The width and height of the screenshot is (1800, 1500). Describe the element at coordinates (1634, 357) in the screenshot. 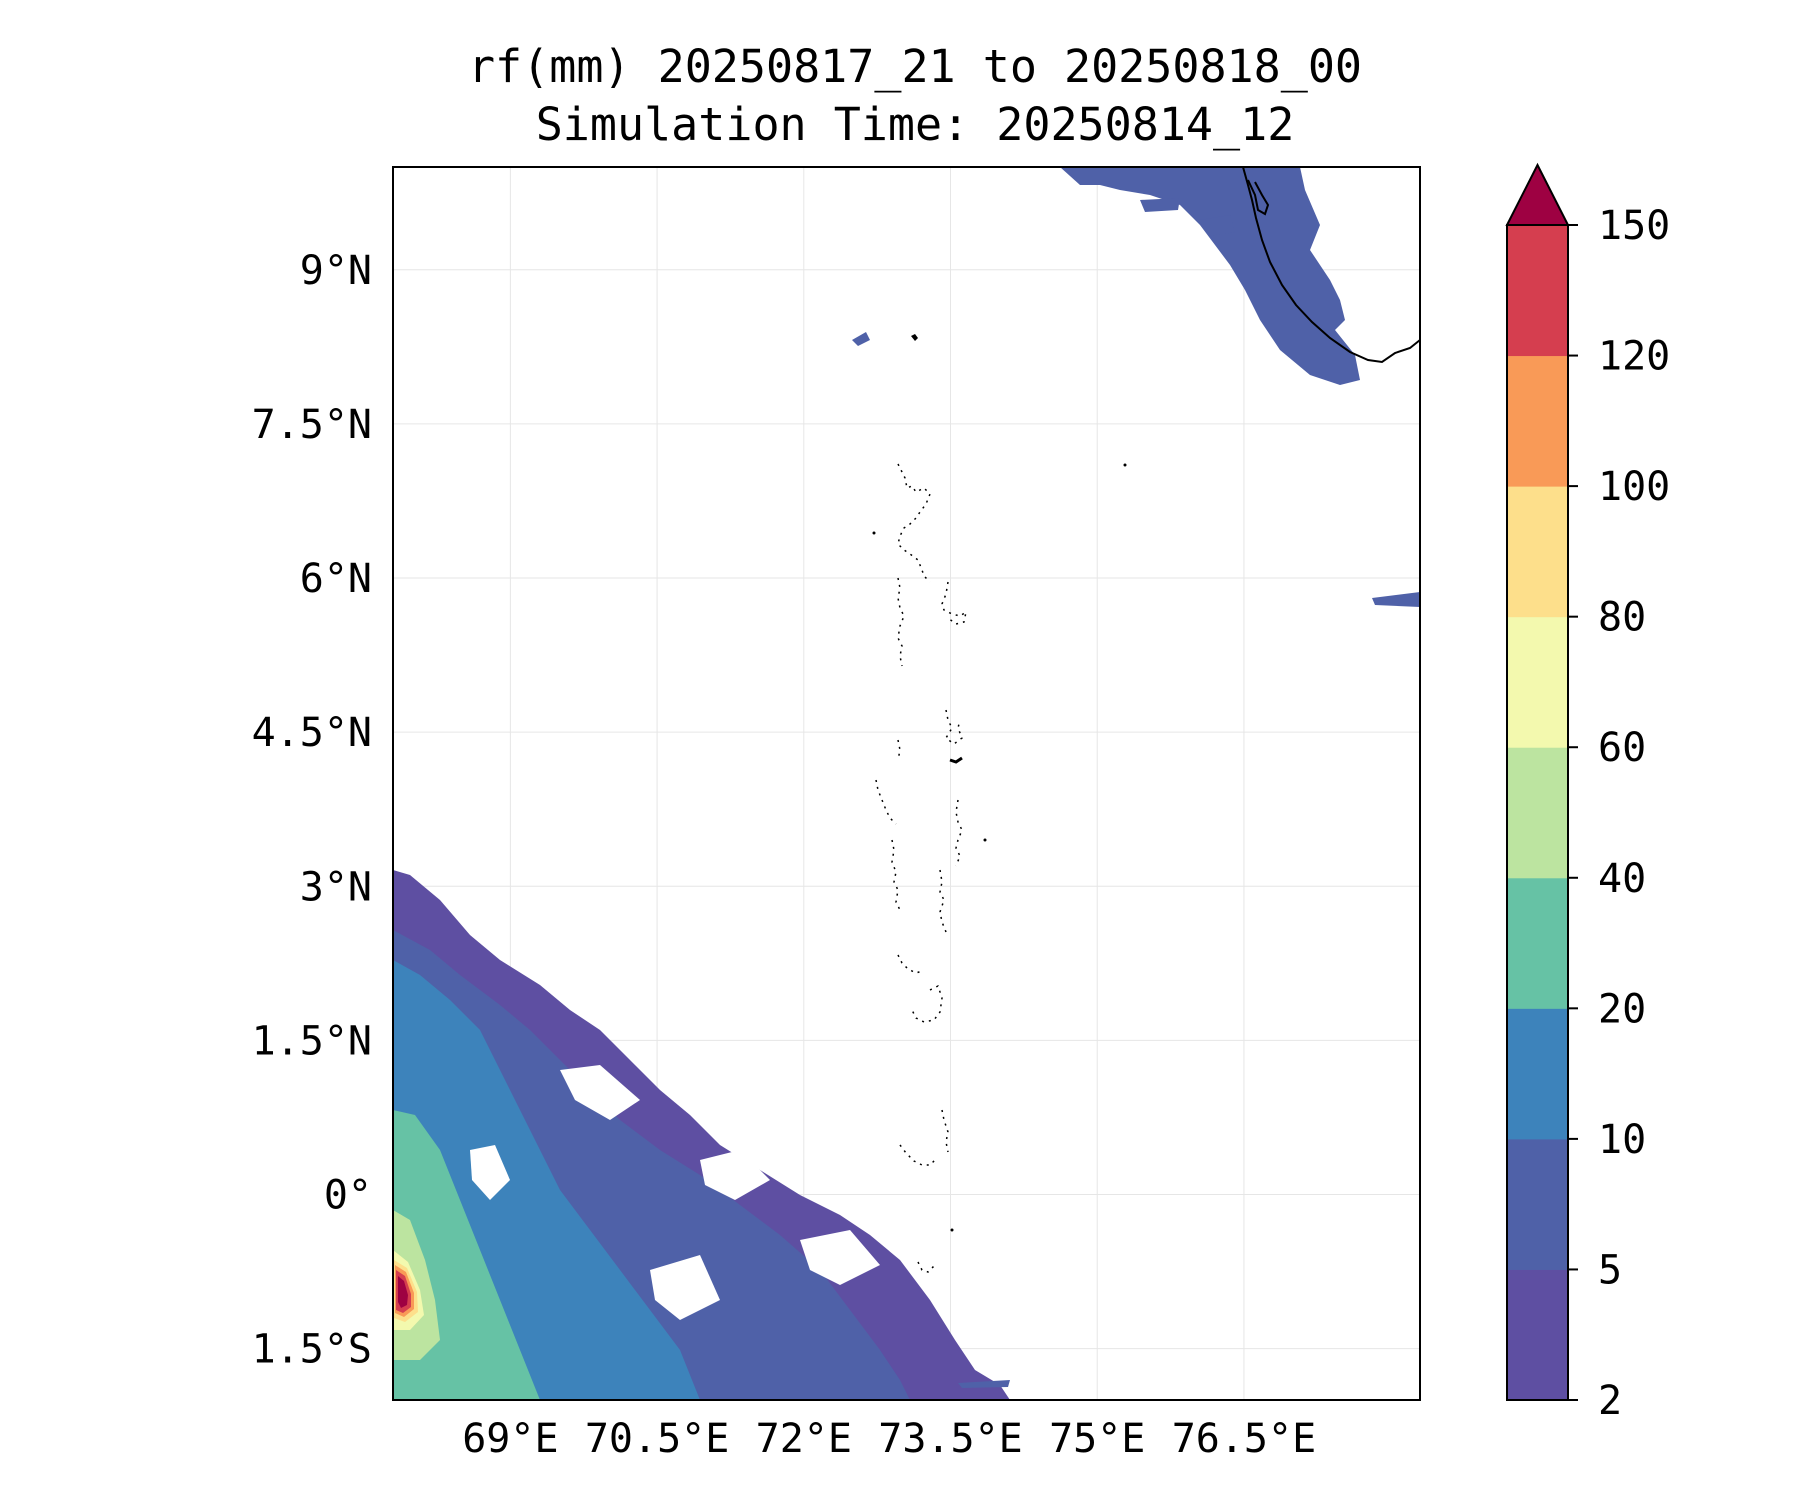

I see `colorbar-tick-label: 120` at that location.